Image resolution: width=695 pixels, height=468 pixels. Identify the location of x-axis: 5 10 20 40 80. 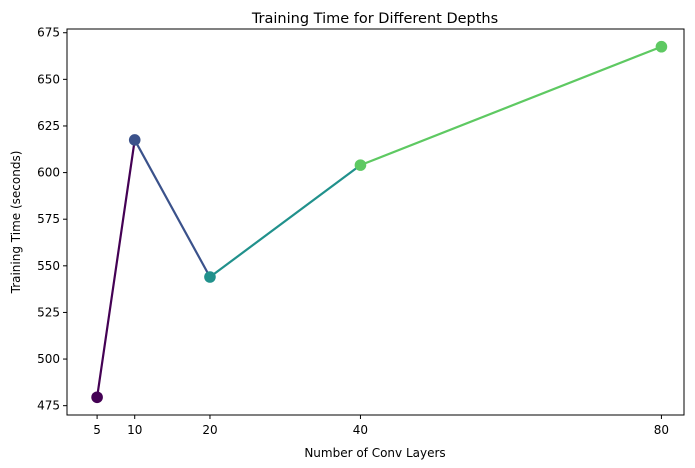
(381, 426).